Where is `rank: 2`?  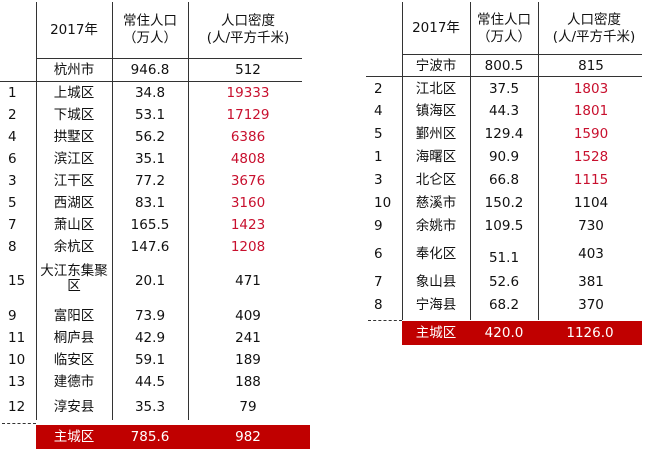 rank: 2 is located at coordinates (378, 89).